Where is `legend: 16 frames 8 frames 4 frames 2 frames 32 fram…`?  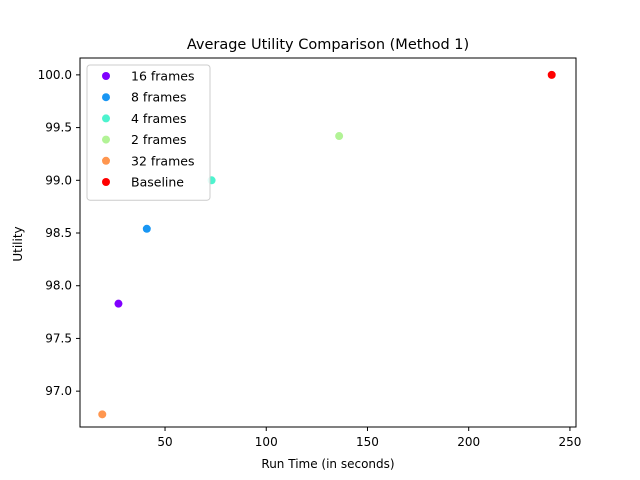 legend: 16 frames 8 frames 4 frames 2 frames 32 fram… is located at coordinates (148, 132).